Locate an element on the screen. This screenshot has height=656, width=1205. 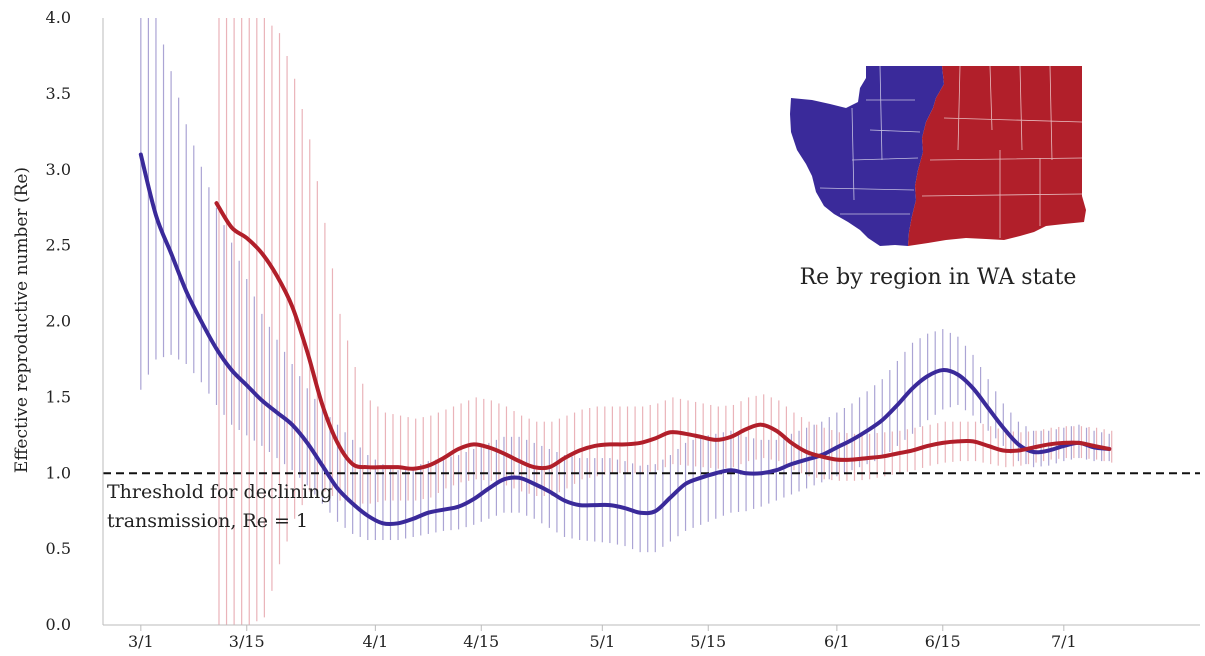
y-tick-label: 2.0 is located at coordinates (58, 321).